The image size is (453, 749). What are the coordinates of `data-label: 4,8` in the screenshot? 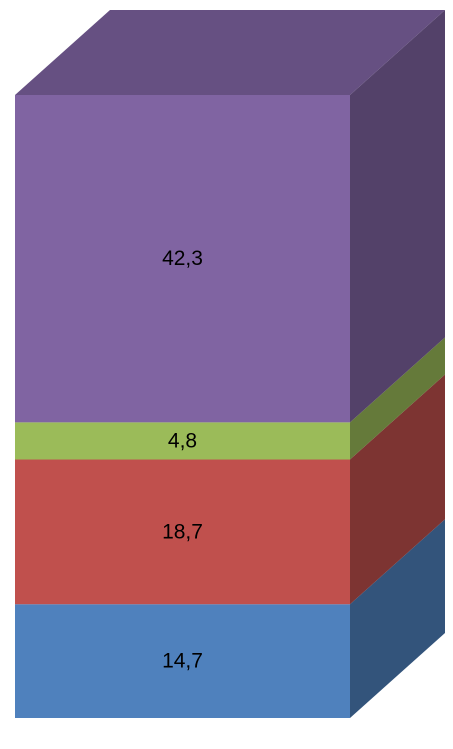 It's located at (182, 440).